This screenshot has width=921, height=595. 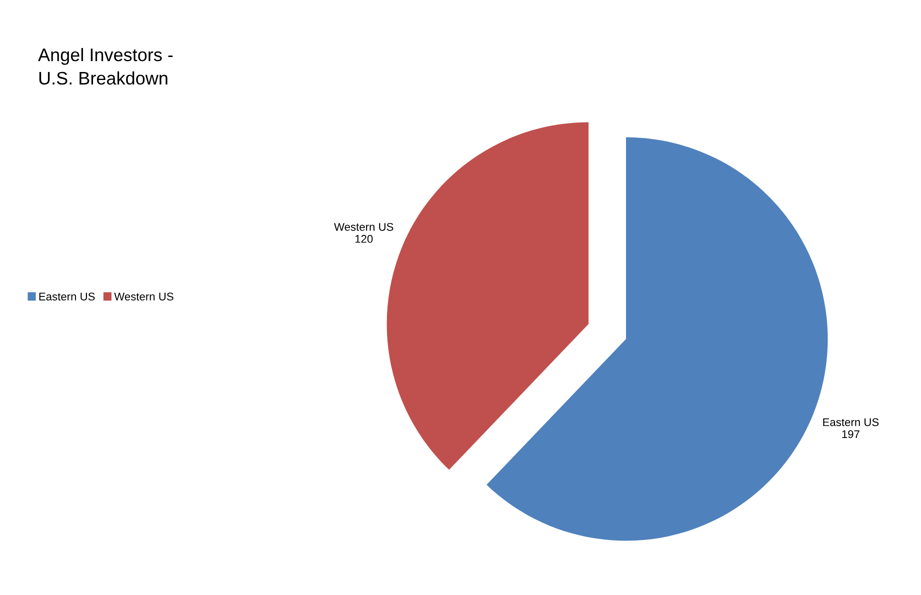 What do you see at coordinates (851, 434) in the screenshot?
I see `data-label: 197` at bounding box center [851, 434].